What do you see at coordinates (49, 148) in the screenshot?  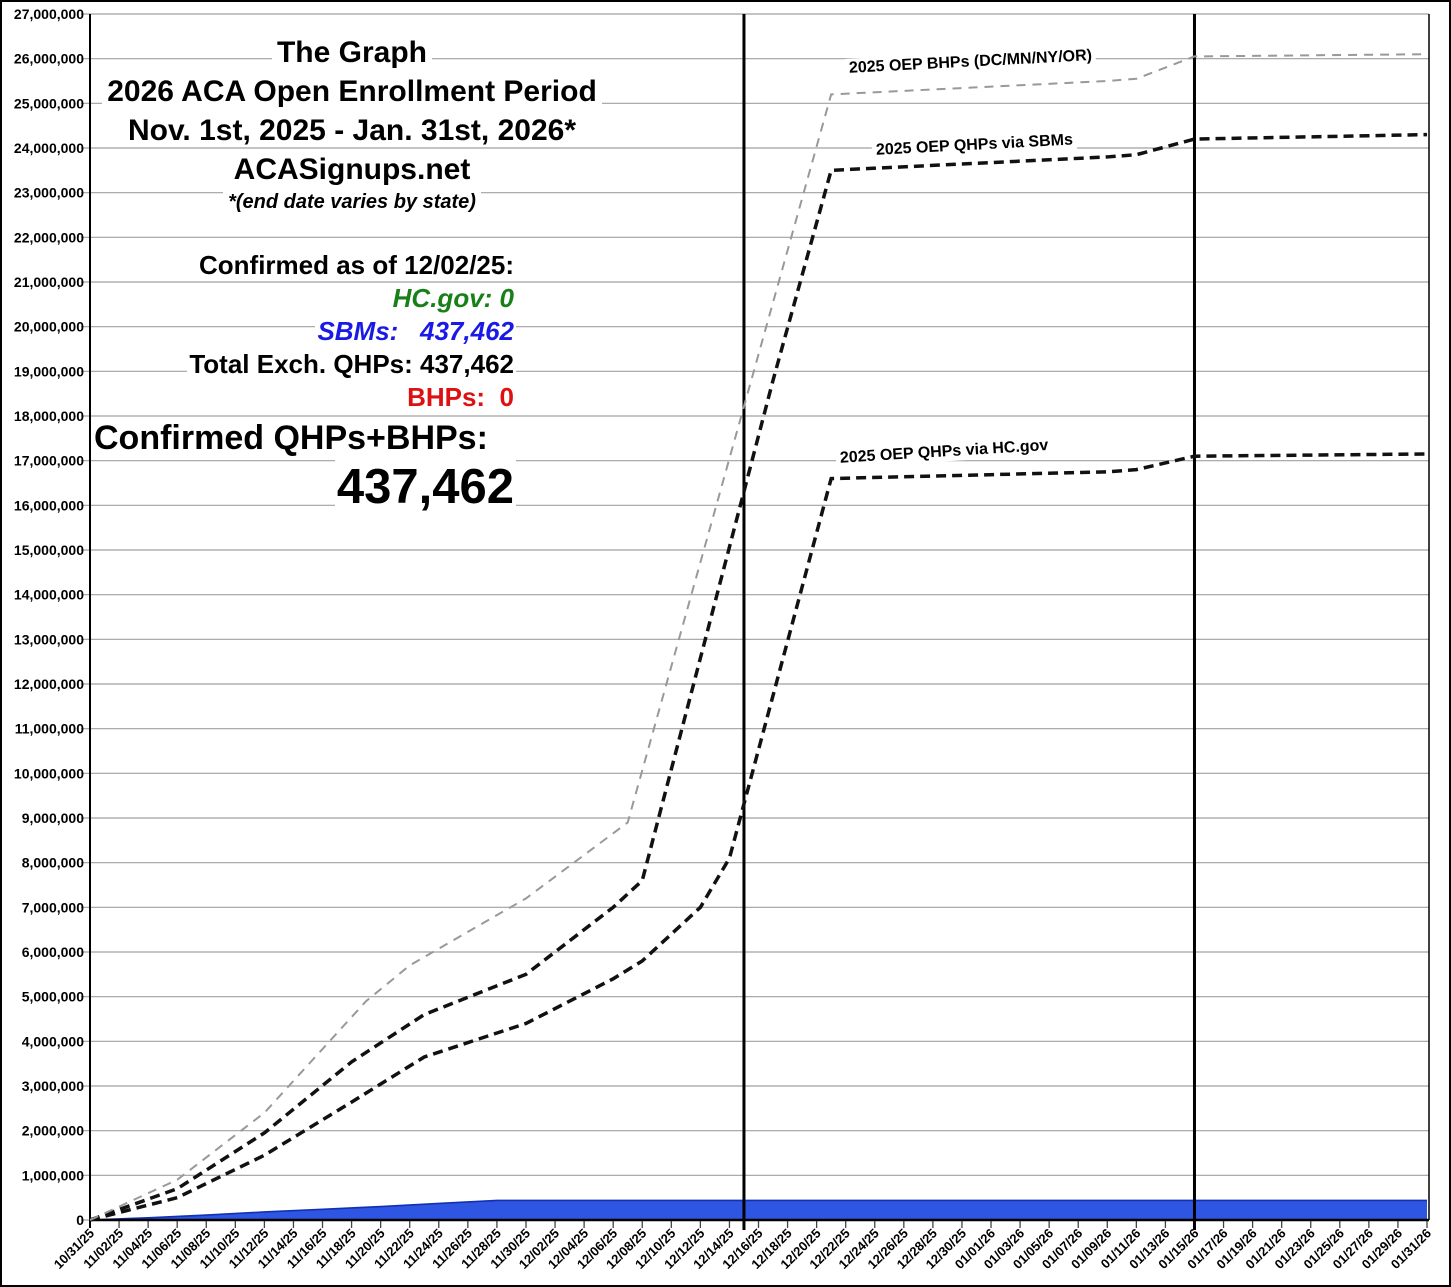 I see `y-tick-label: 24,000,000` at bounding box center [49, 148].